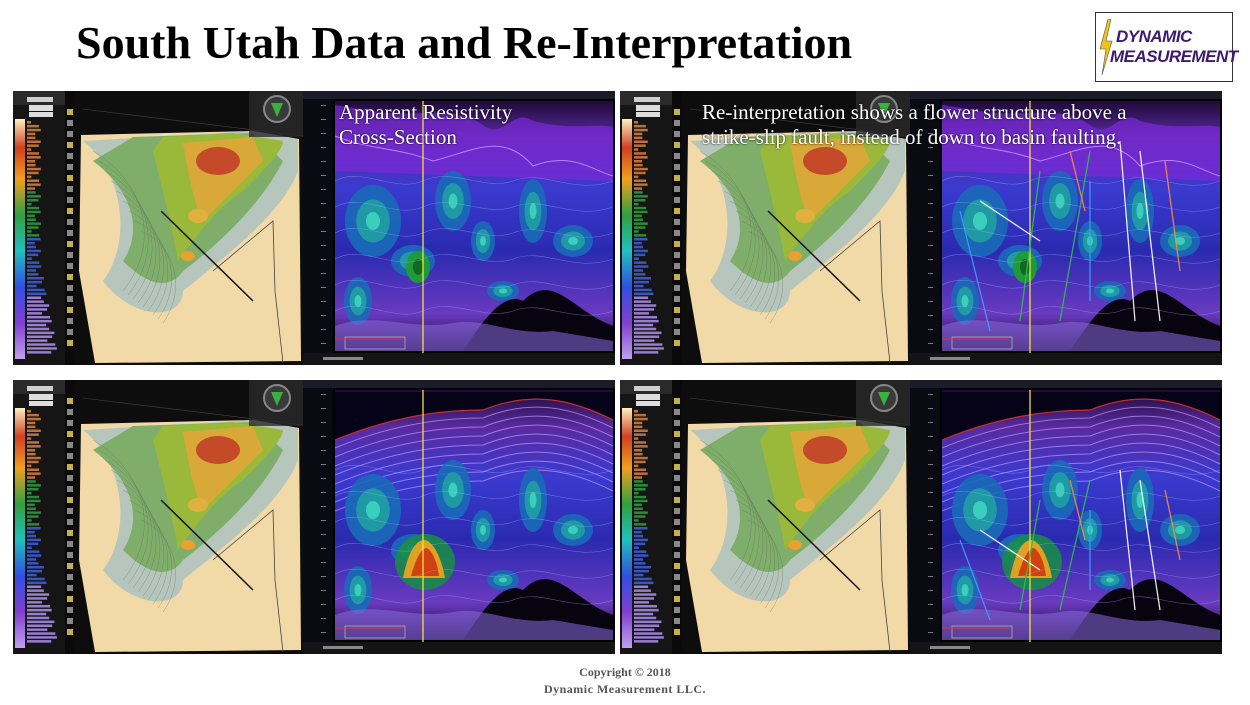 This screenshot has height=705, width=1250. I want to click on slide-title: South Utah Data and Re-Interpretation, so click(464, 42).